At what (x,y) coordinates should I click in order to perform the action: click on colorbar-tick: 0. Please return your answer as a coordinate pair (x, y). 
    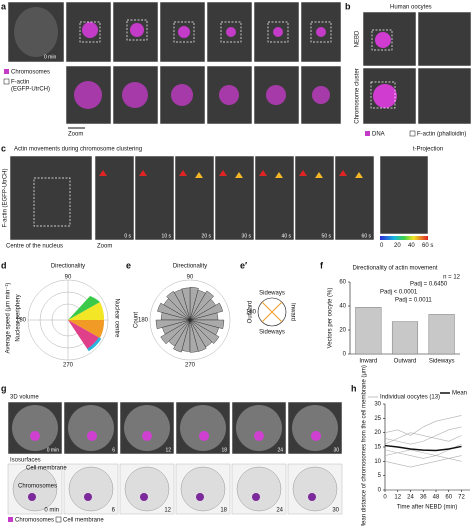
    Looking at the image, I should click on (382, 246).